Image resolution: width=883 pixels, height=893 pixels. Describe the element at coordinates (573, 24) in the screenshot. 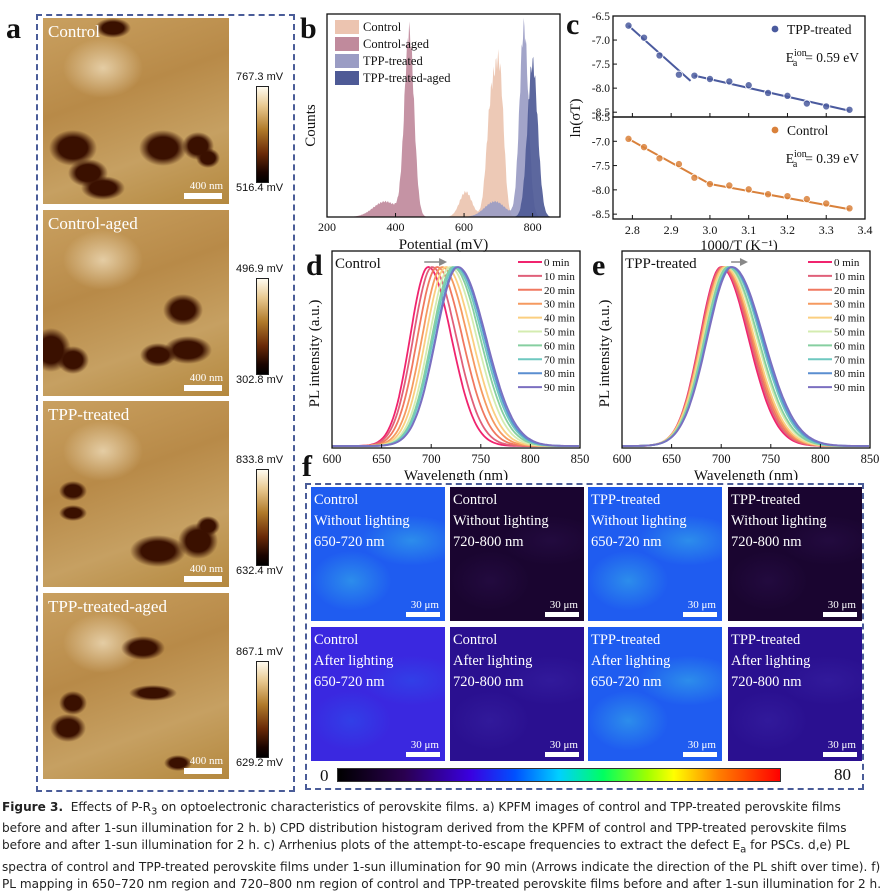

I see `panel-label-c: c` at that location.